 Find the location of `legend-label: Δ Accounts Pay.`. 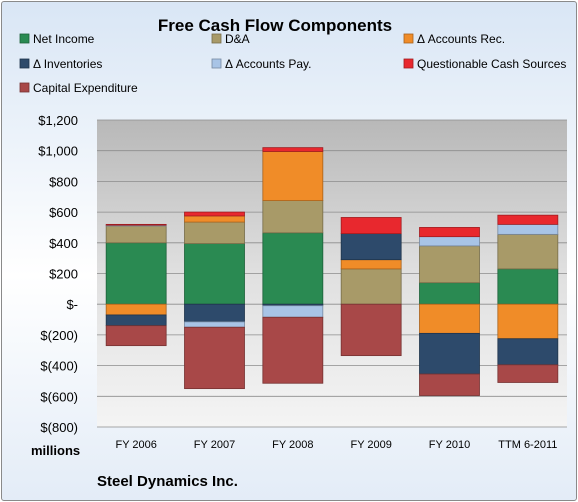

legend-label: Δ Accounts Pay. is located at coordinates (268, 64).